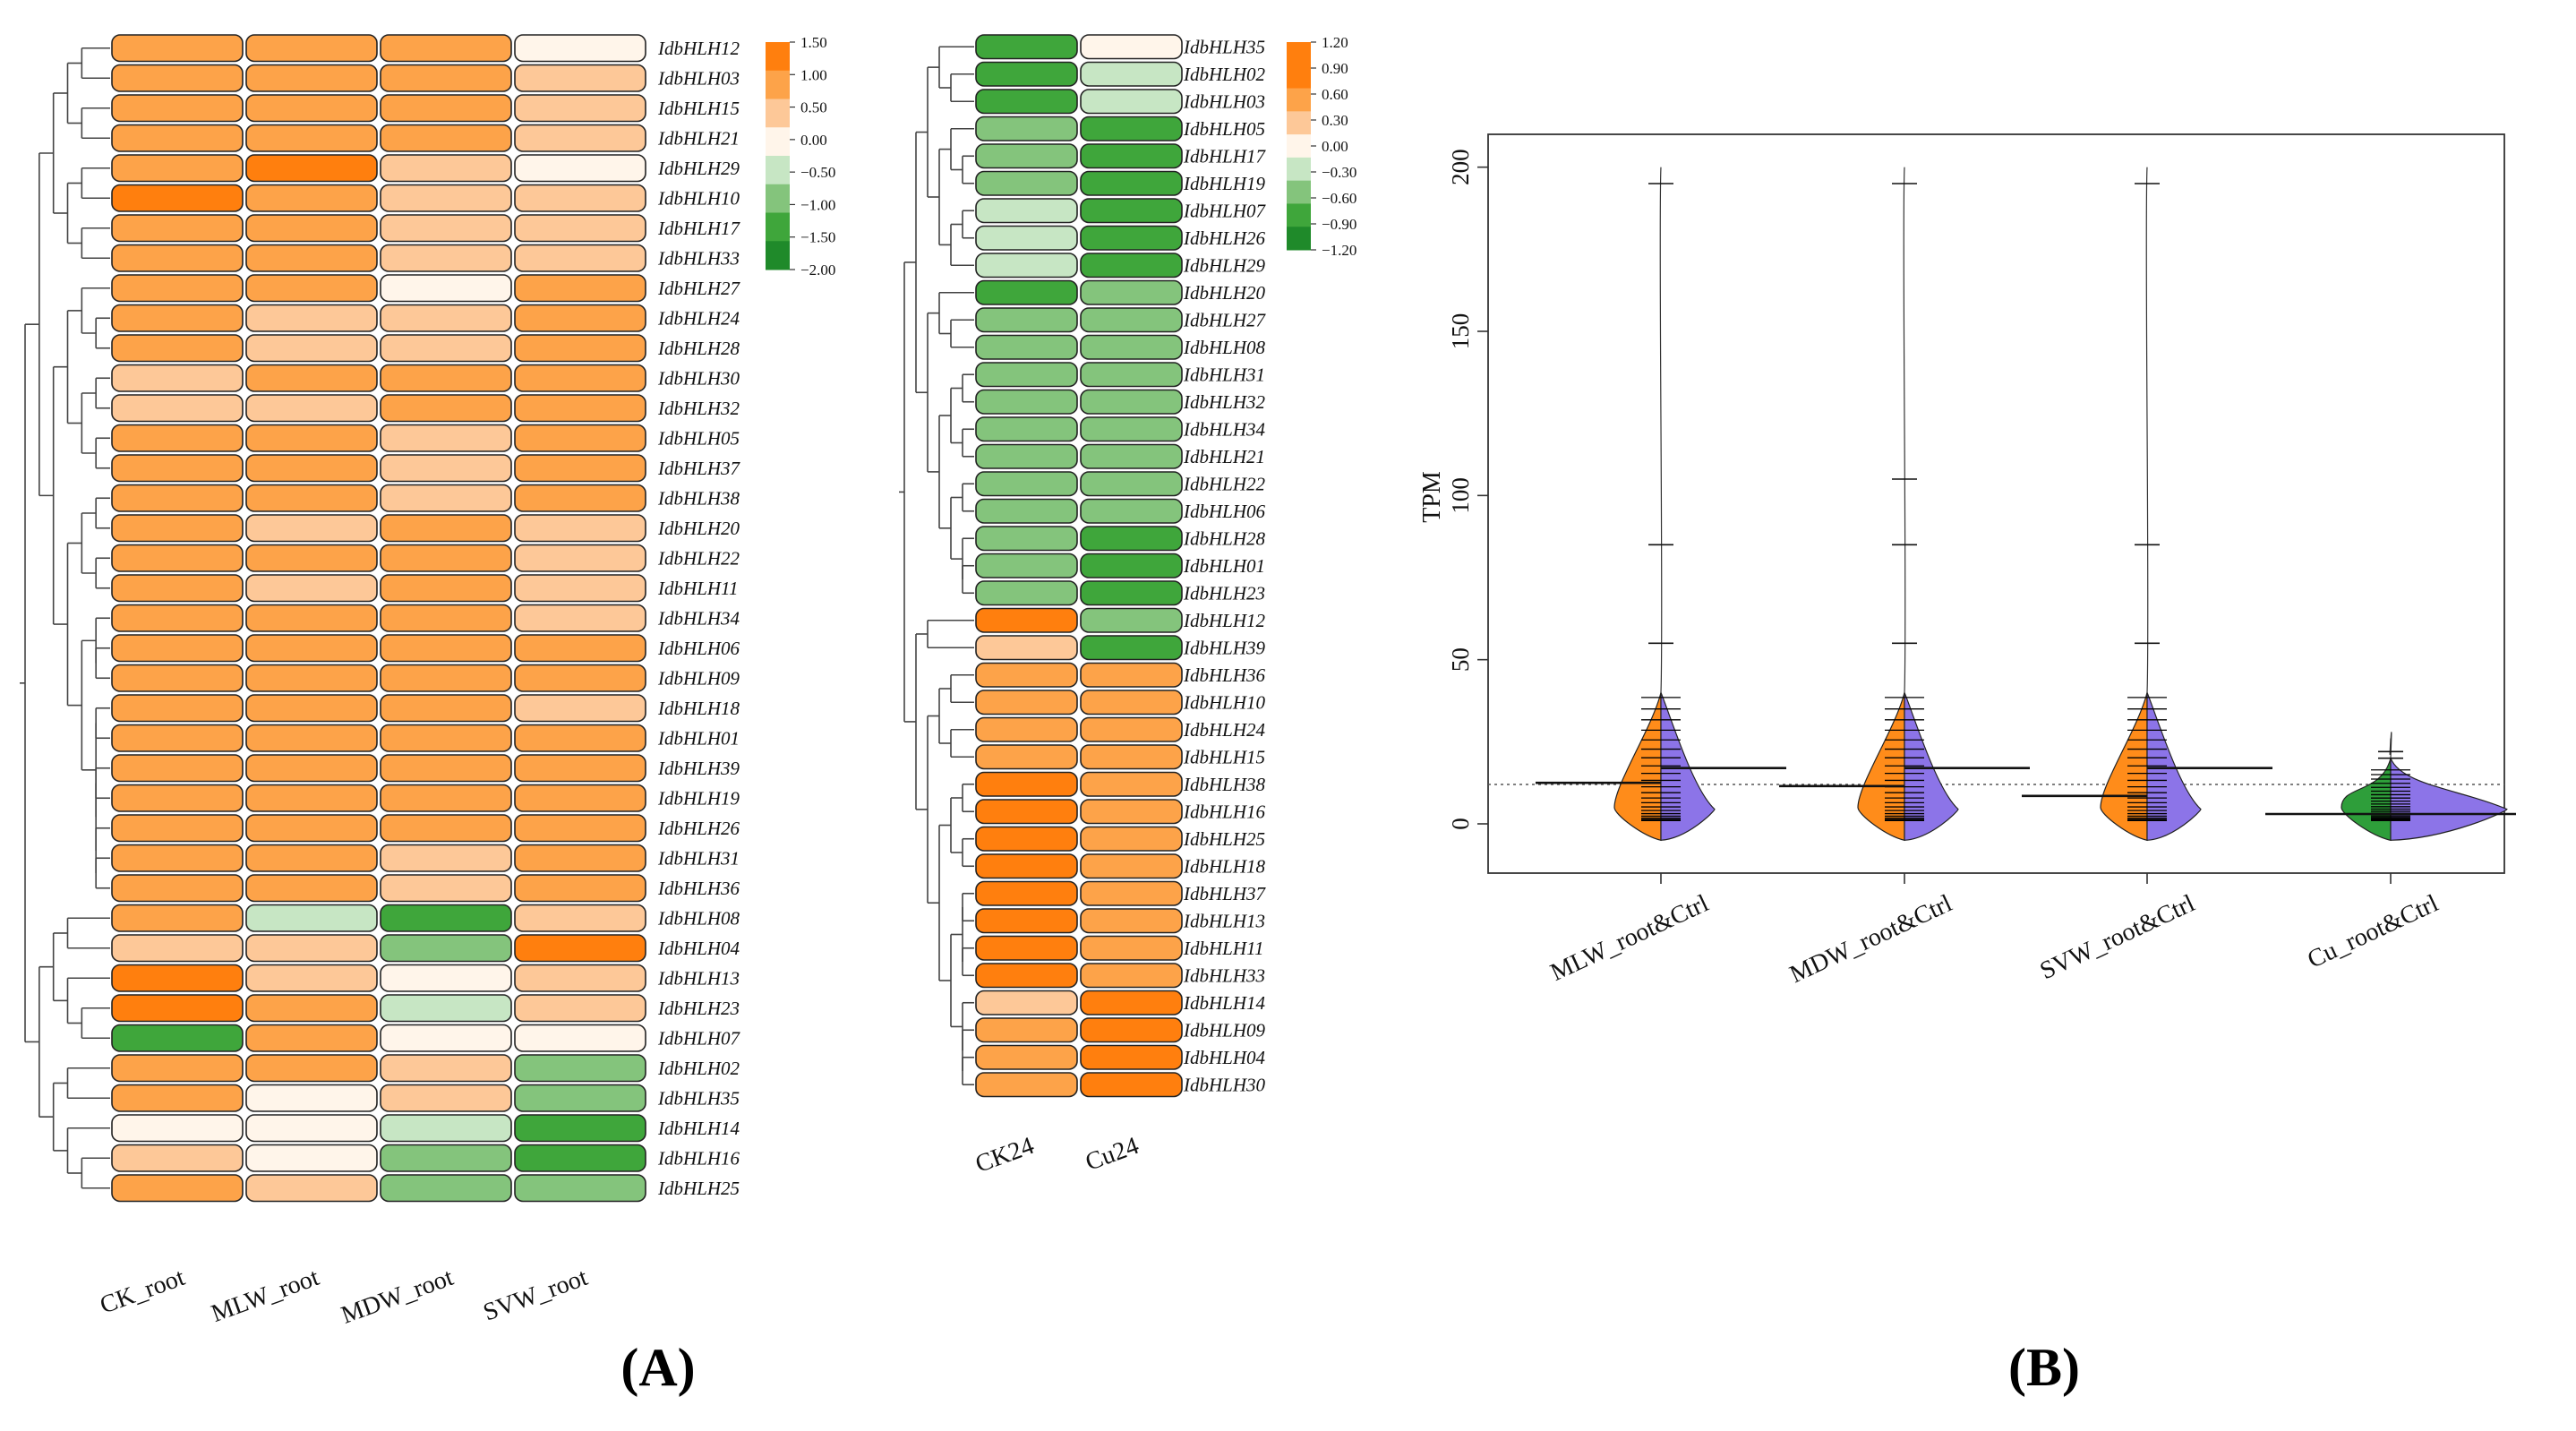 This screenshot has height=1431, width=2576. Describe the element at coordinates (698, 708) in the screenshot. I see `heatmap-a-row-label: IdbHLH18` at that location.